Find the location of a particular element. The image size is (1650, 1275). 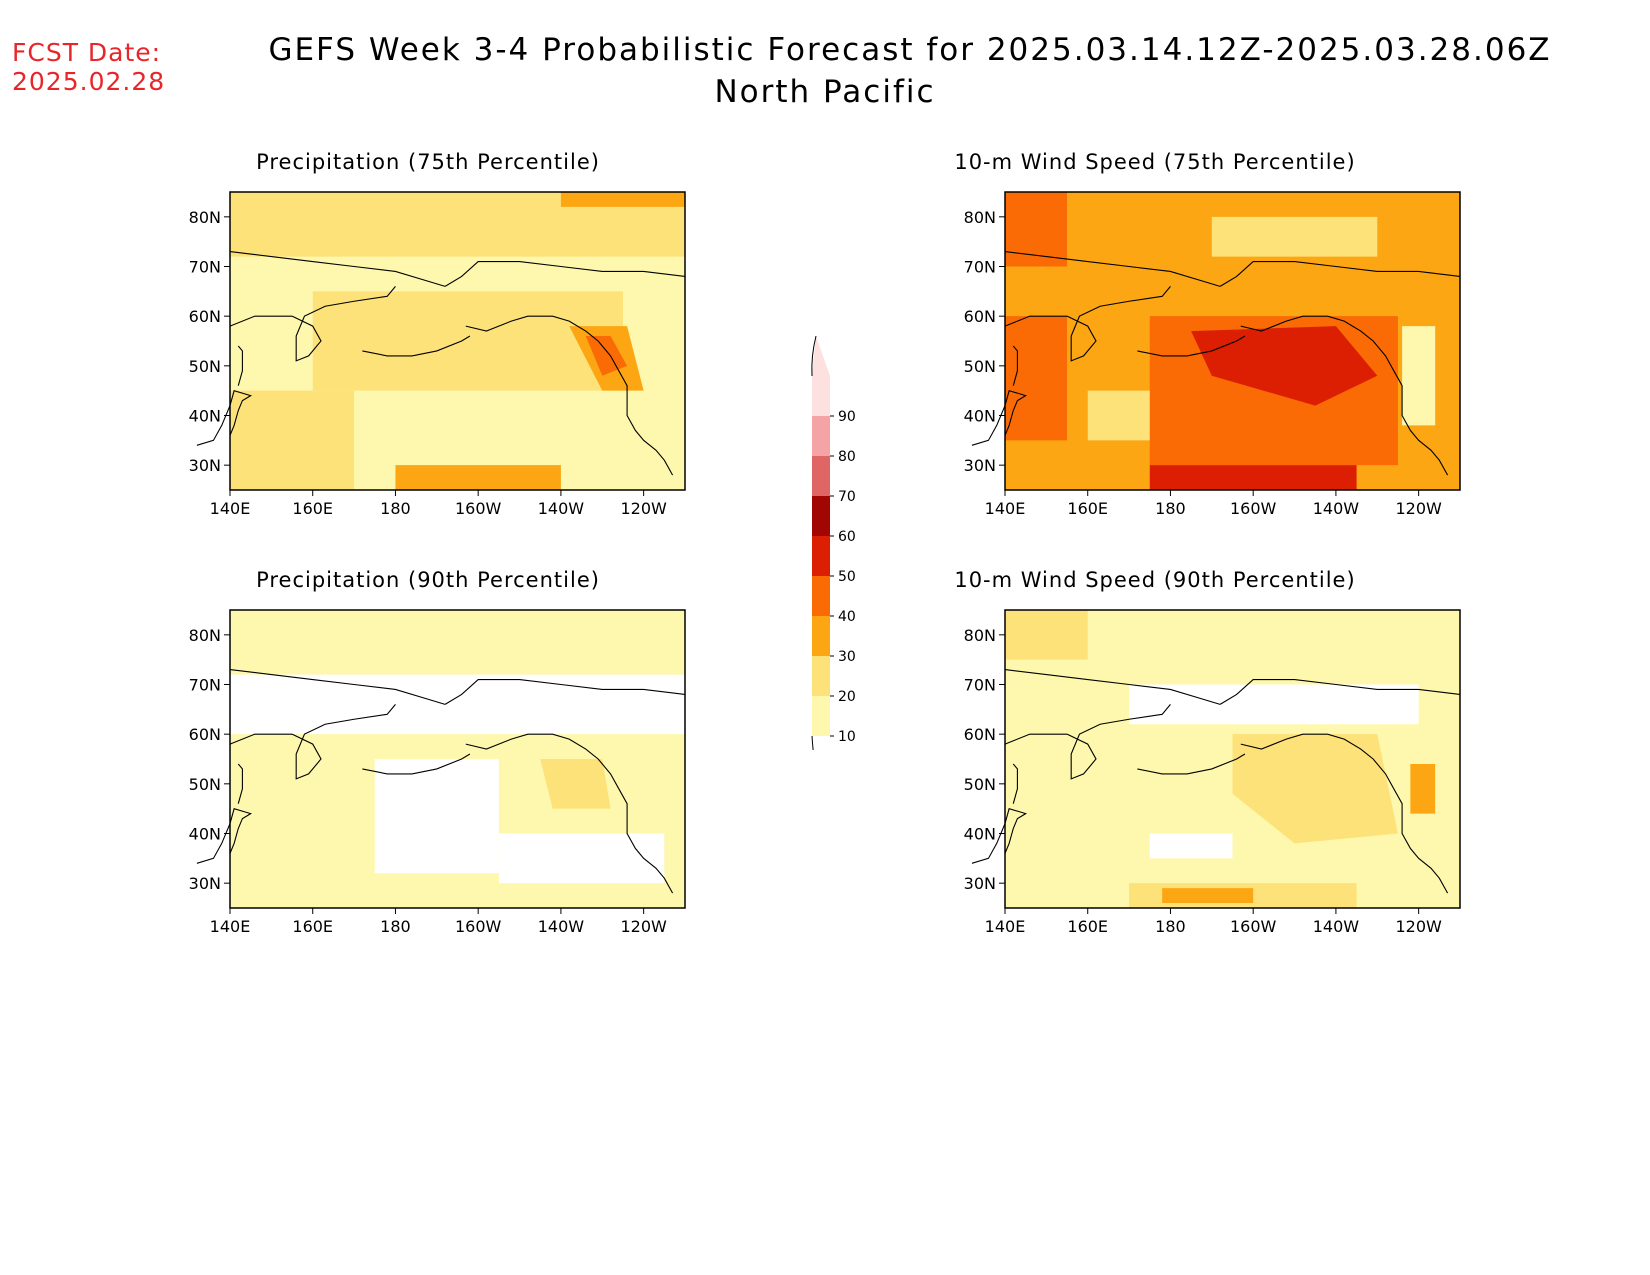

colorbar-label: 30 is located at coordinates (847, 657).